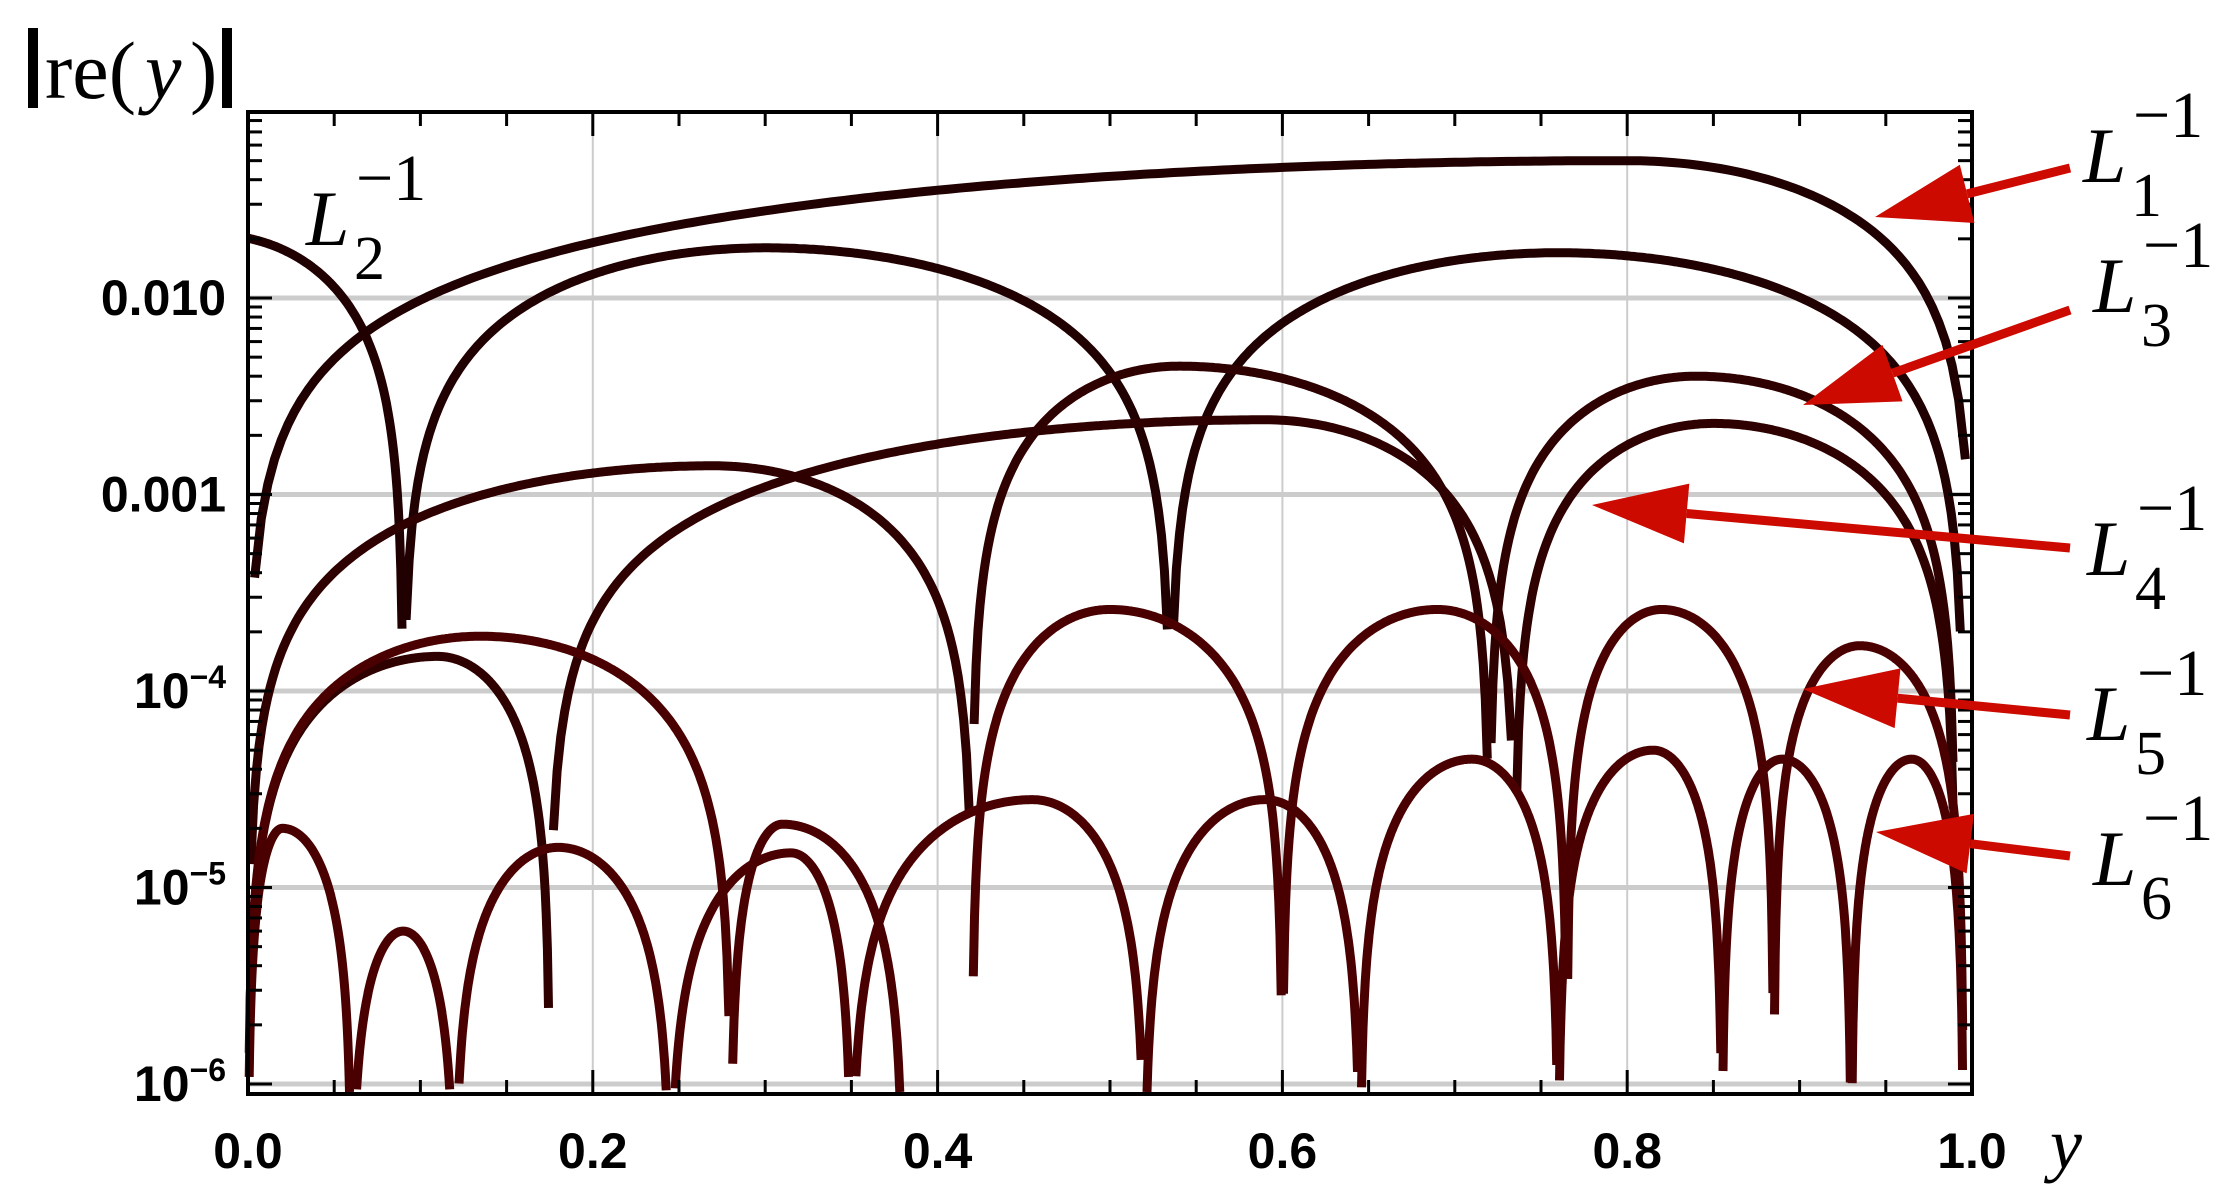 This screenshot has height=1203, width=2225. Describe the element at coordinates (593, 1151) in the screenshot. I see `x-tick-label: 0.2` at that location.